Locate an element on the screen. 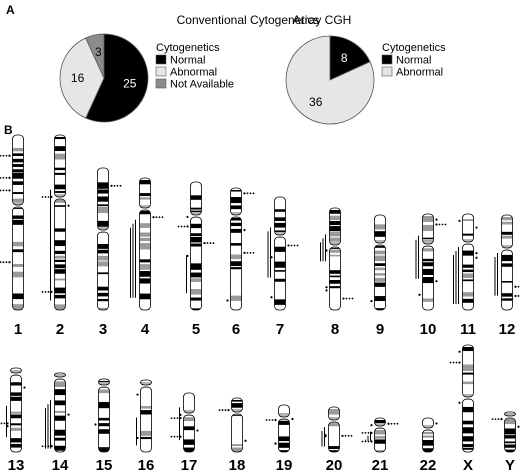 This screenshot has height=473, width=520. chromosome-label-22: 22 is located at coordinates (428, 465).